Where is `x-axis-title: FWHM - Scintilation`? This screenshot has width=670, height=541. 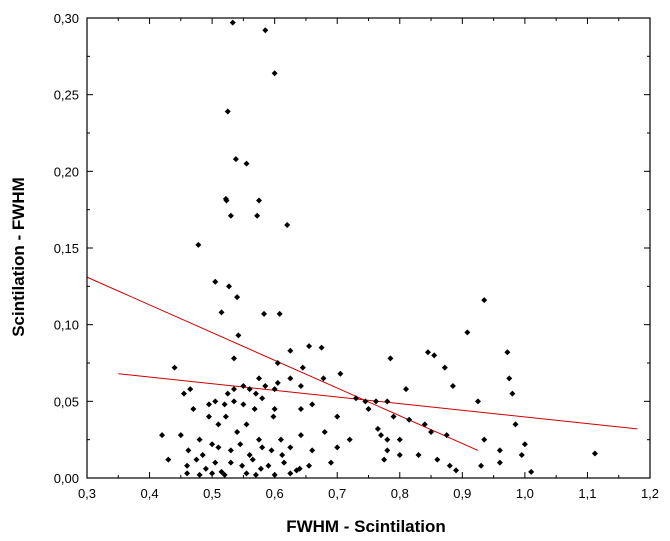 x-axis-title: FWHM - Scintilation is located at coordinates (366, 526).